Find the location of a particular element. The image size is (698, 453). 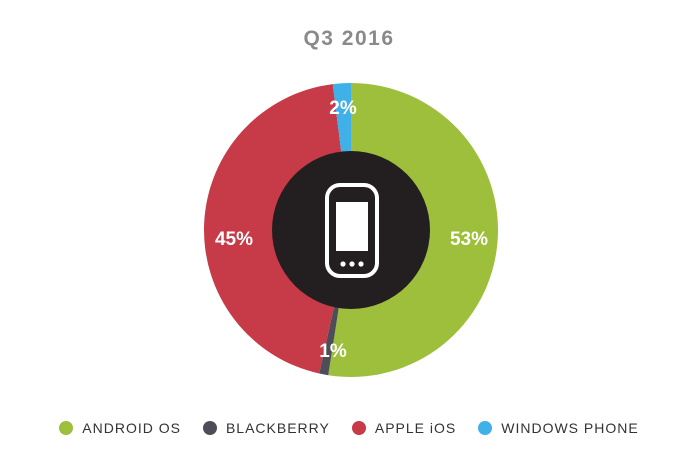

legend-label-android: ANDROID OS is located at coordinates (131, 428).